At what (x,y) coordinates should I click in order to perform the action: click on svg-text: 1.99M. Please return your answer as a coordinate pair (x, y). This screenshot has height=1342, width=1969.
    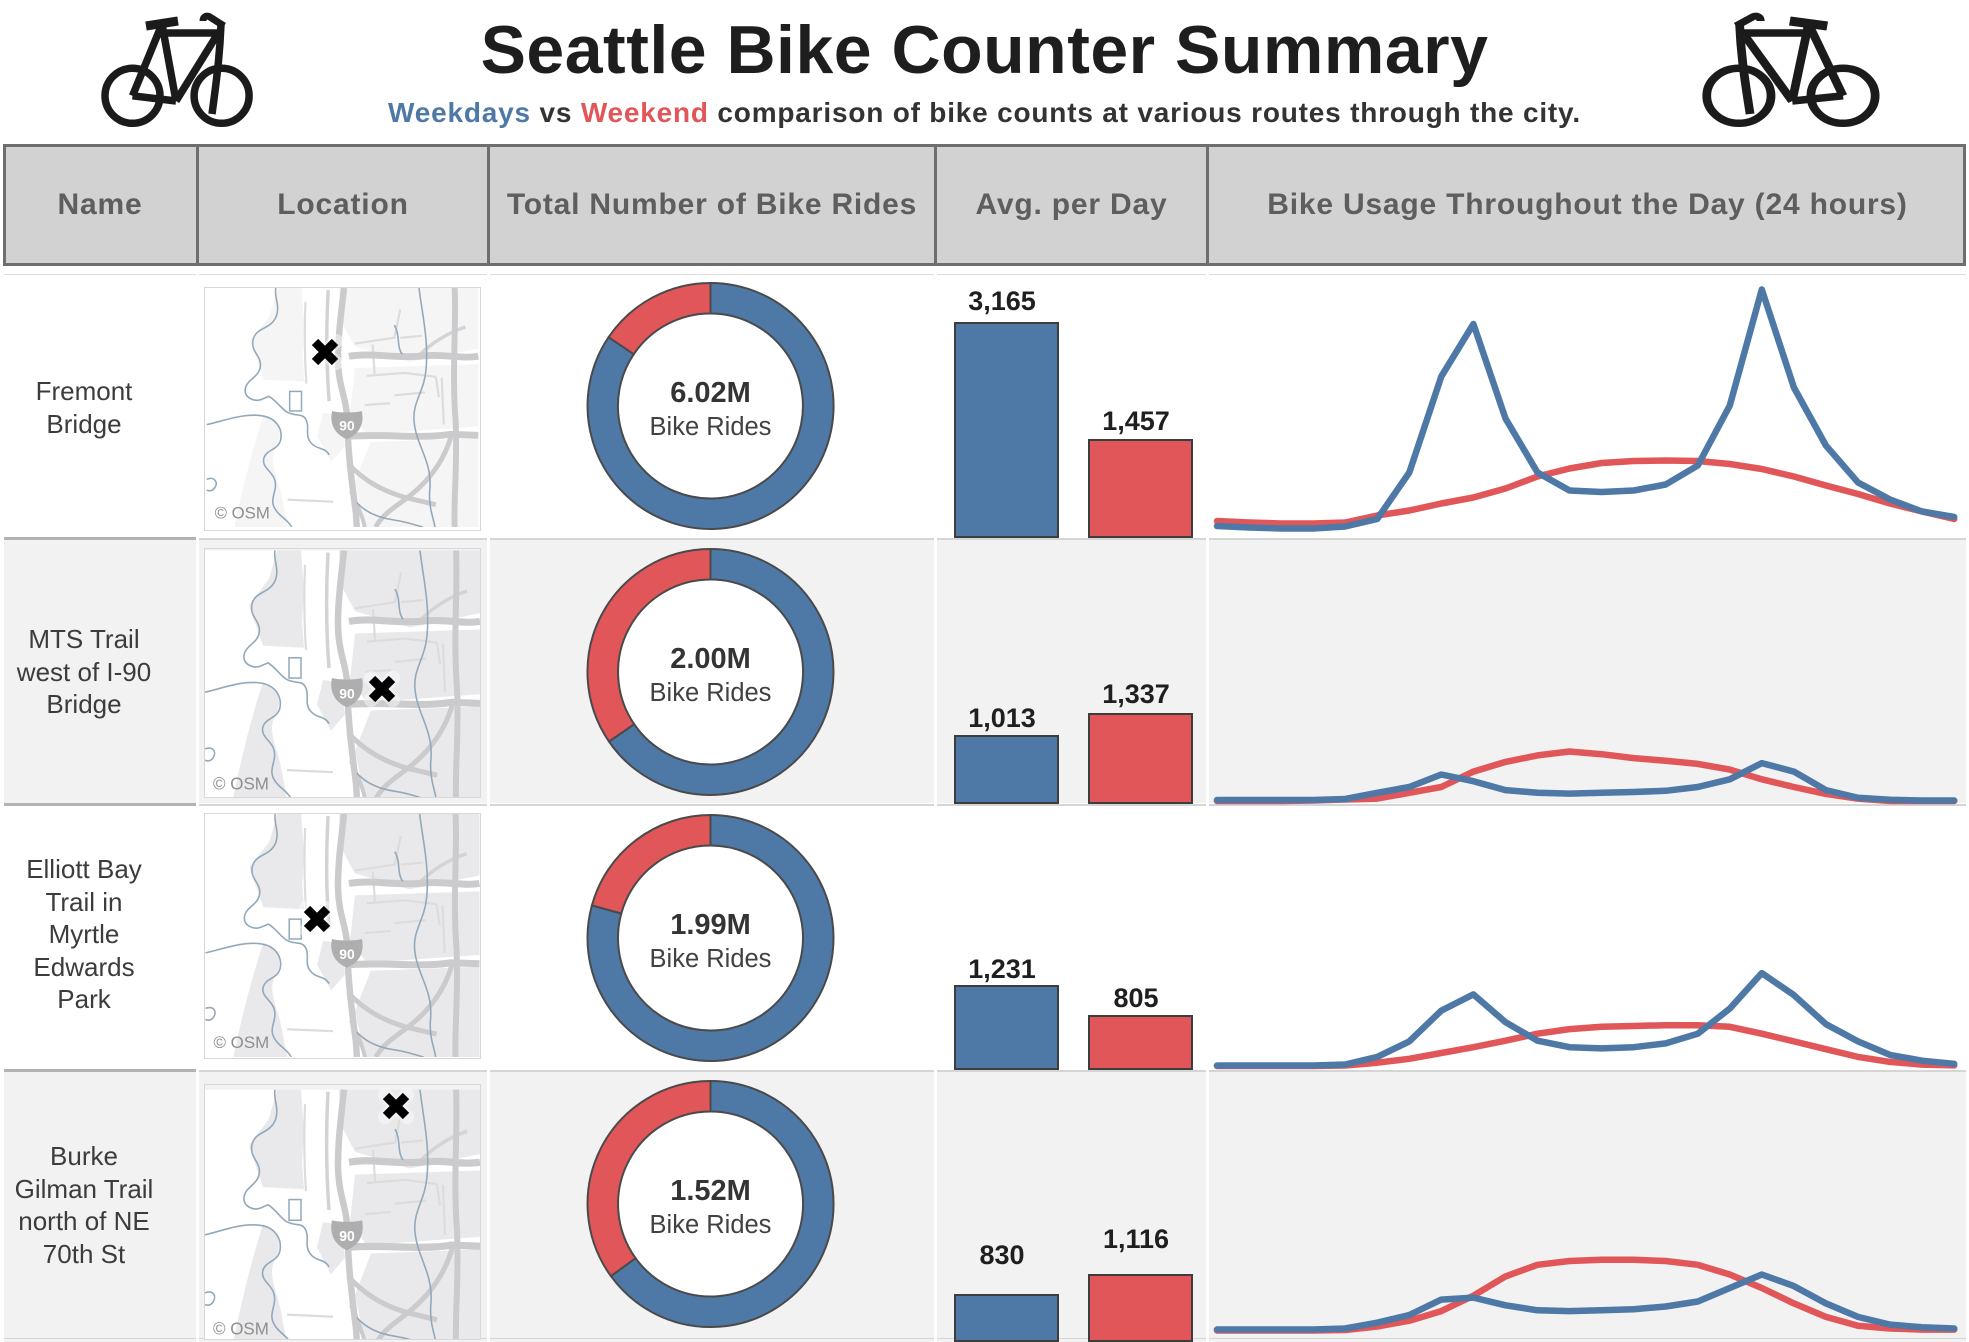
    Looking at the image, I should click on (710, 925).